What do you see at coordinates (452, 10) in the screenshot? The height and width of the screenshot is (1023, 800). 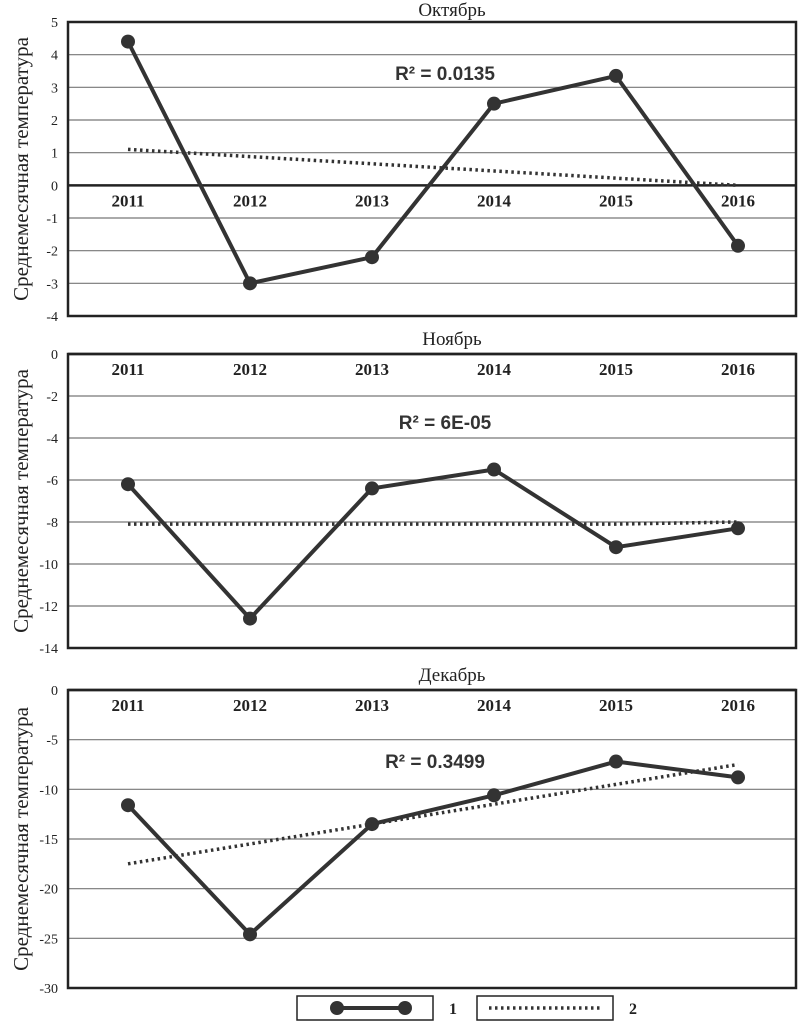 I see `chart-title: Октябрь` at bounding box center [452, 10].